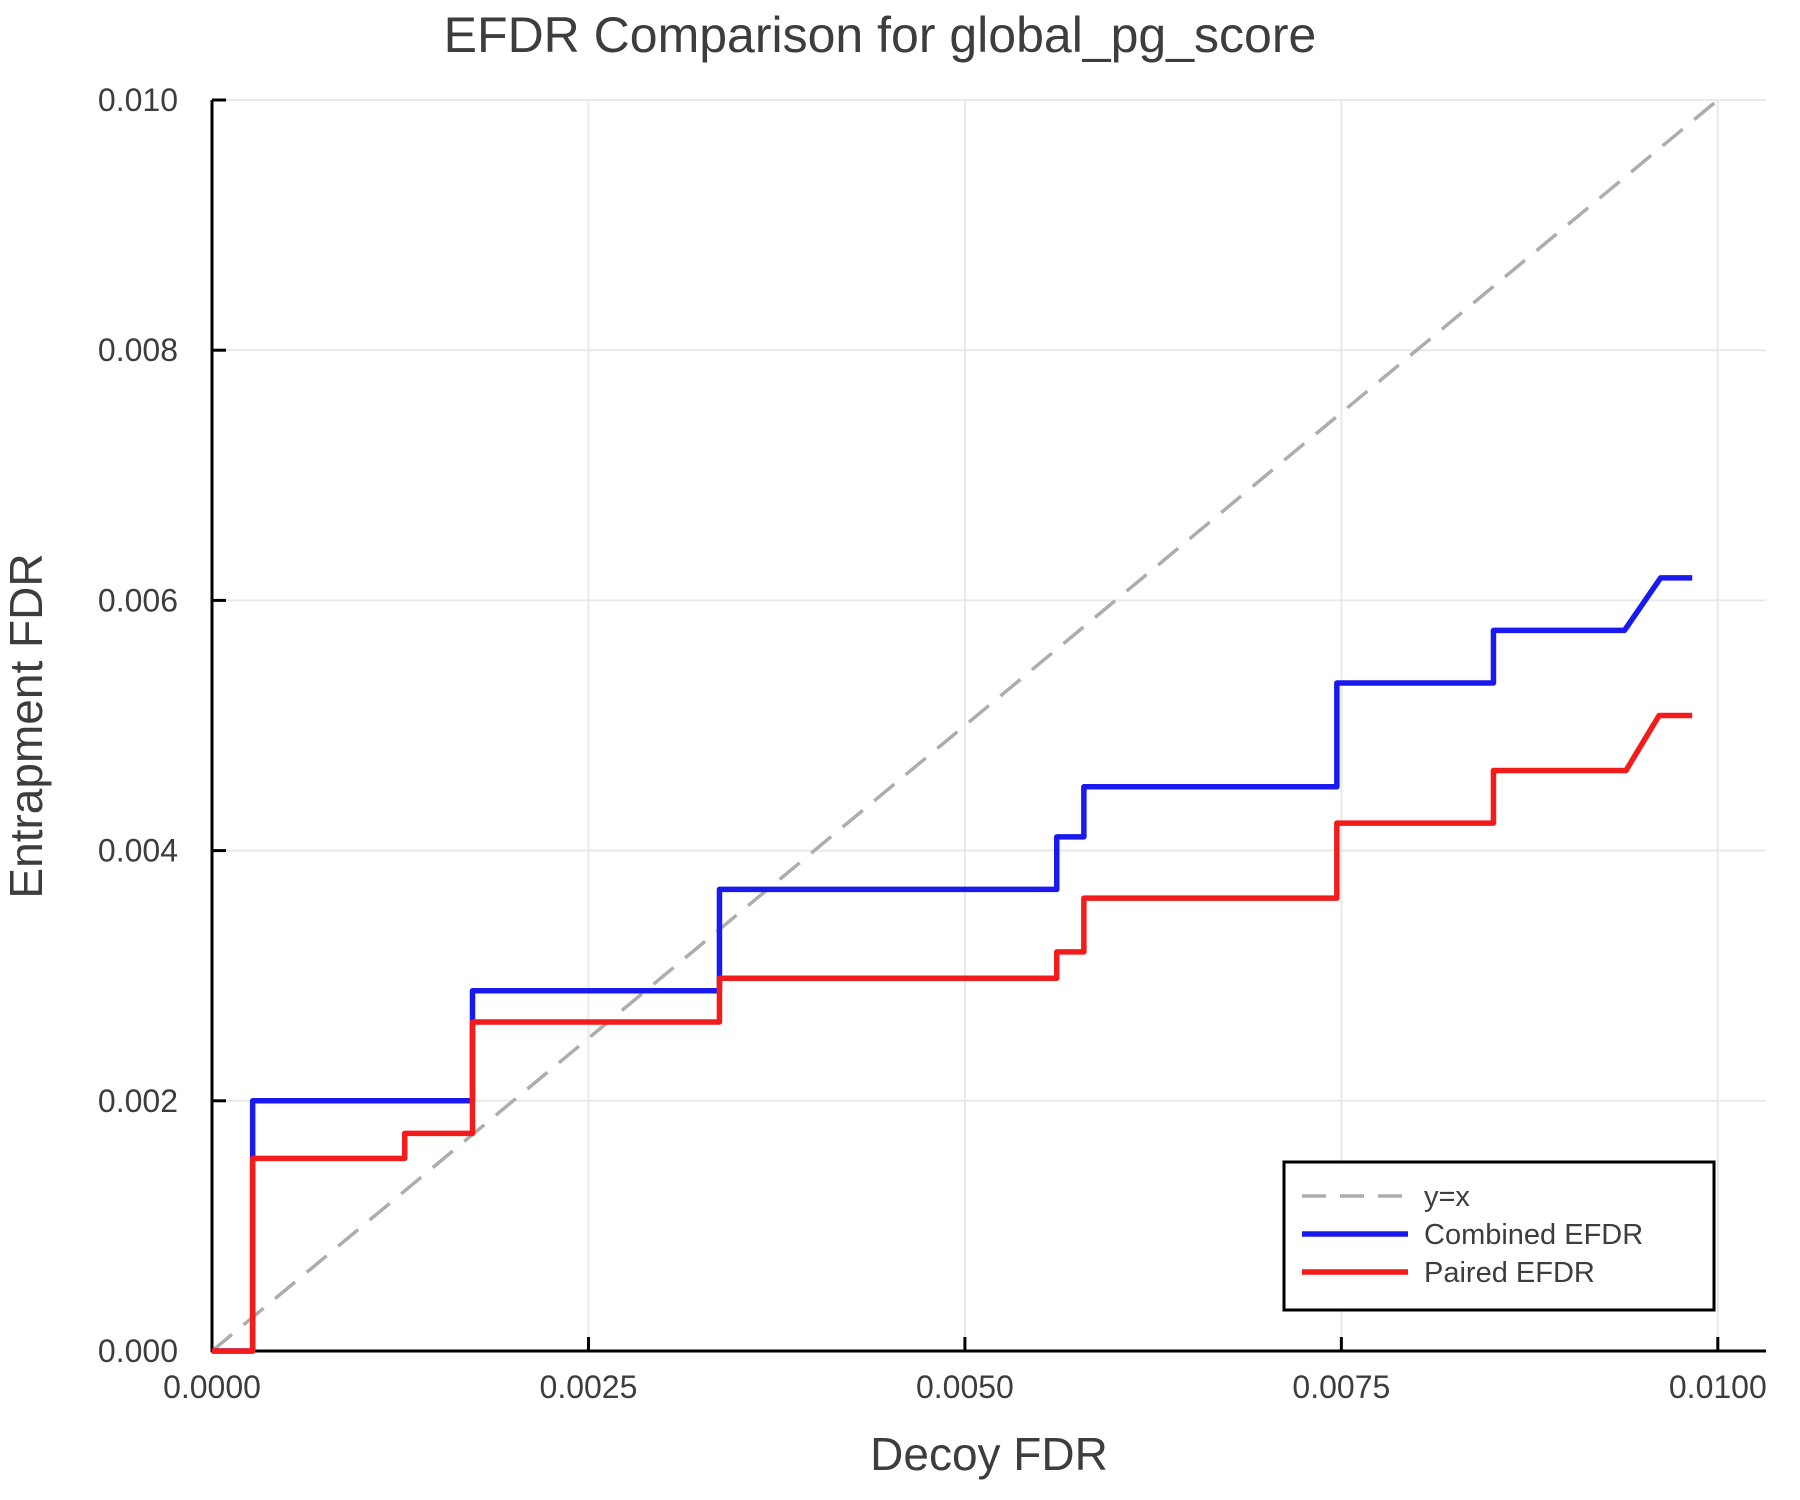 This screenshot has width=1800, height=1500. Describe the element at coordinates (1341, 1387) in the screenshot. I see `x-tick-label: 0.0075` at that location.